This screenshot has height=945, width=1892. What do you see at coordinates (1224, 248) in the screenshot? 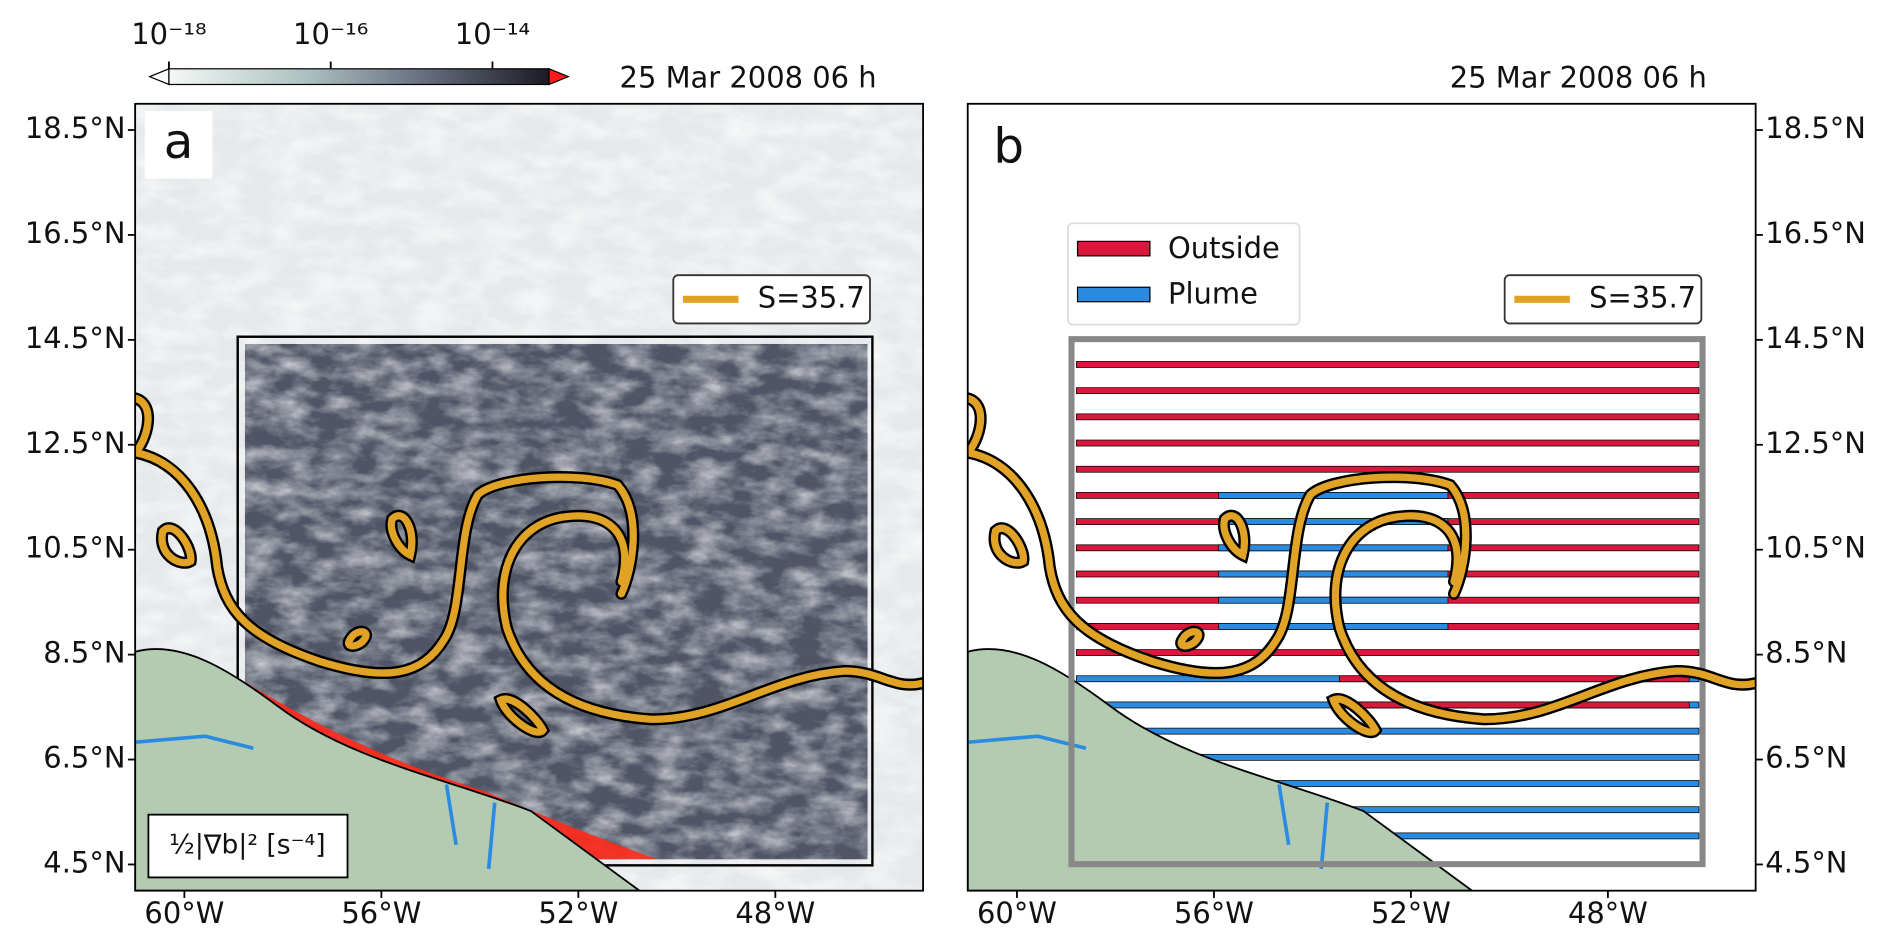
I see `legend-label: Outside` at bounding box center [1224, 248].